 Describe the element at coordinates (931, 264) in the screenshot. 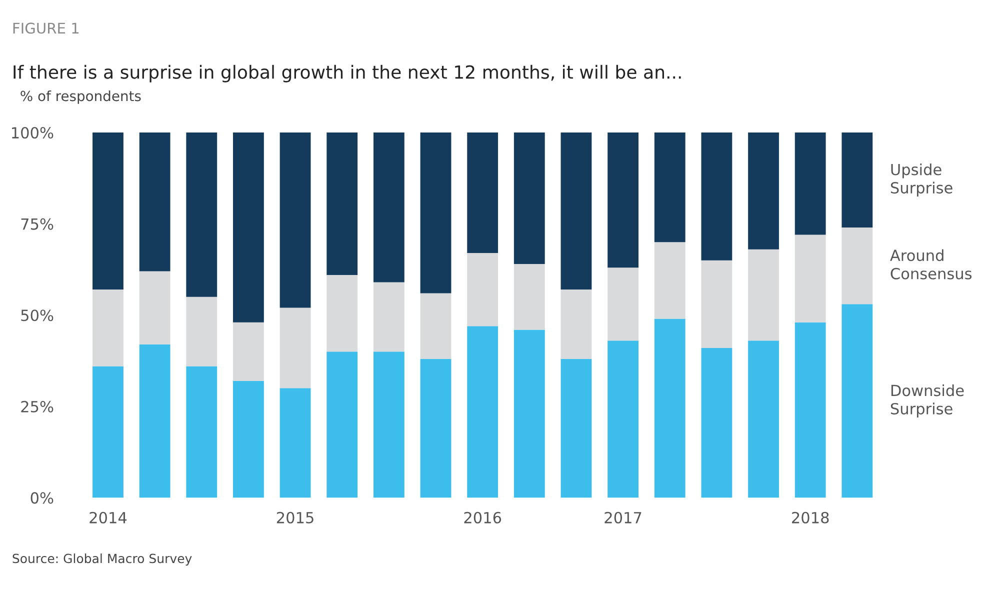

I see `series-label: Around Consensus` at that location.